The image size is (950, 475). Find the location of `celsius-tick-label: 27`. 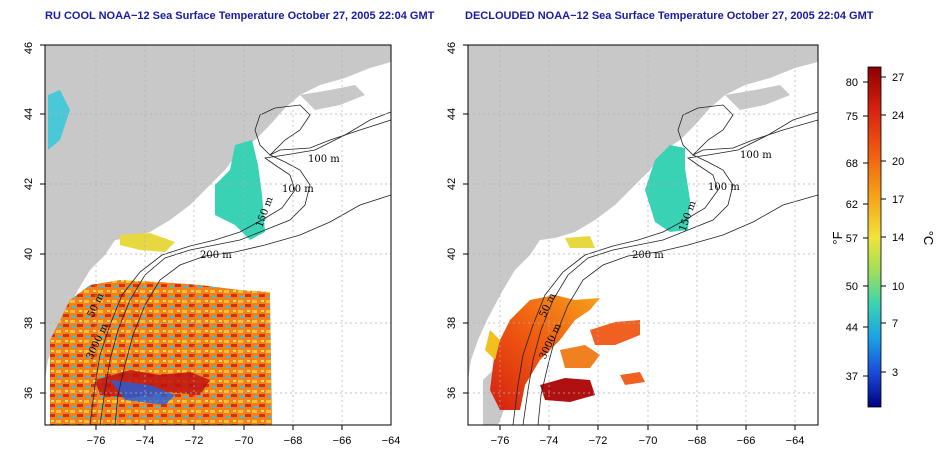

celsius-tick-label: 27 is located at coordinates (898, 78).